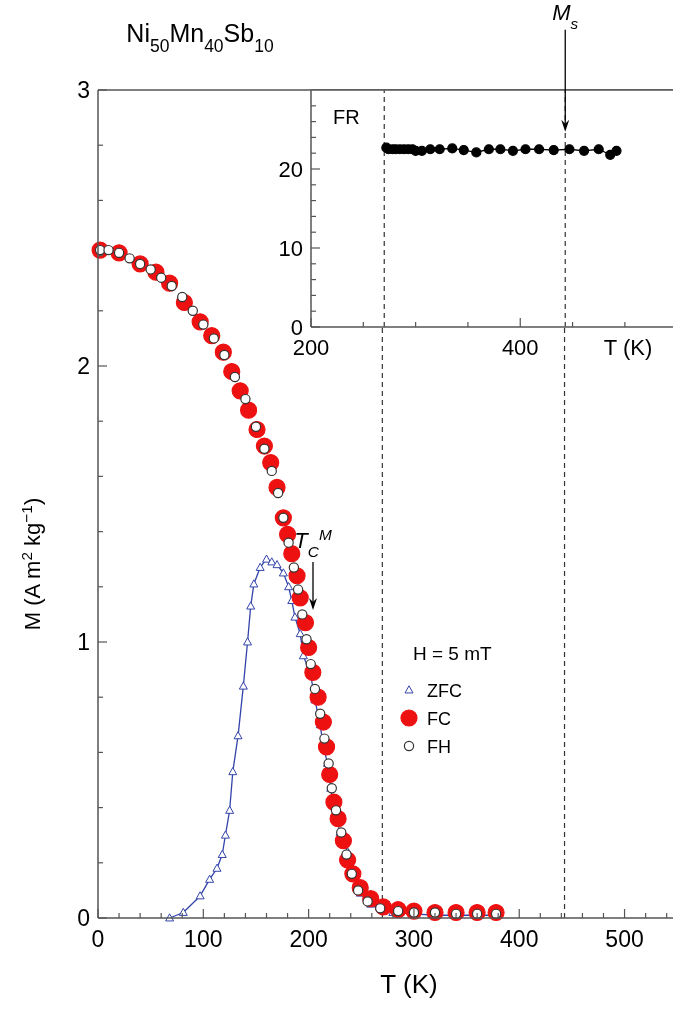 This screenshot has height=1020, width=673. What do you see at coordinates (439, 719) in the screenshot?
I see `legend-label: FC` at bounding box center [439, 719].